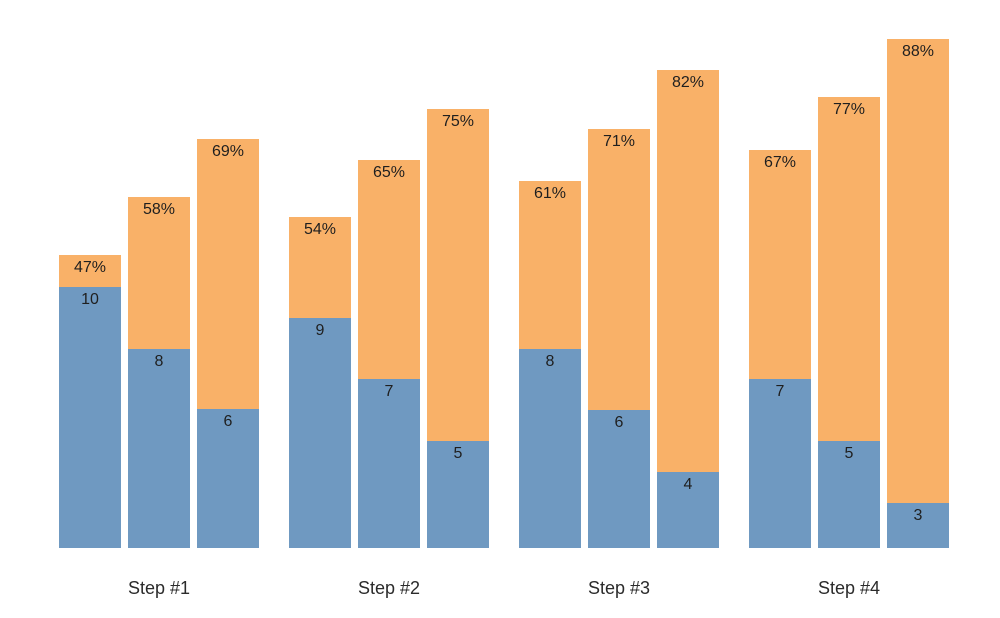 The image size is (1000, 618). I want to click on stacked-bar: 65% 7, so click(389, 354).